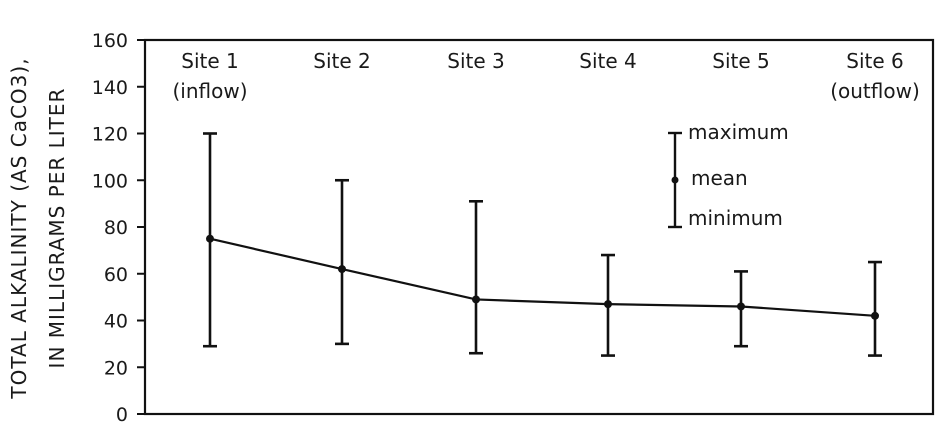 Image resolution: width=947 pixels, height=438 pixels. I want to click on y-tick-label-120: 120, so click(110, 135).